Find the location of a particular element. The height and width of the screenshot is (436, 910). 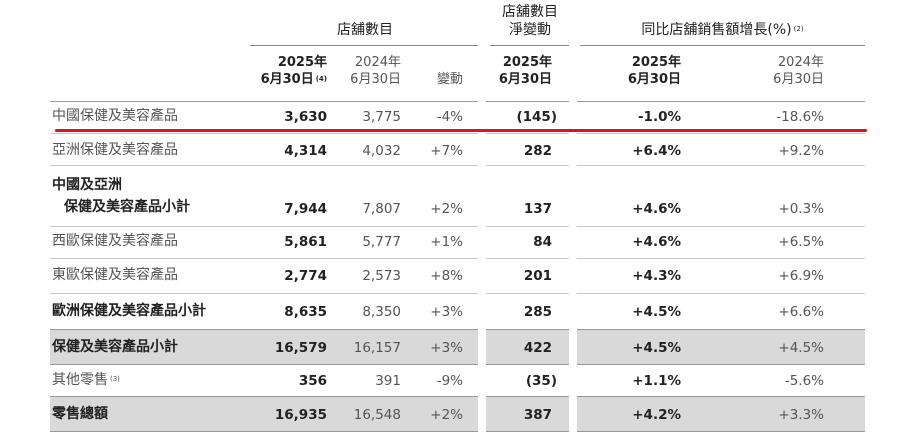

stores-2024: 5,777 is located at coordinates (381, 242).